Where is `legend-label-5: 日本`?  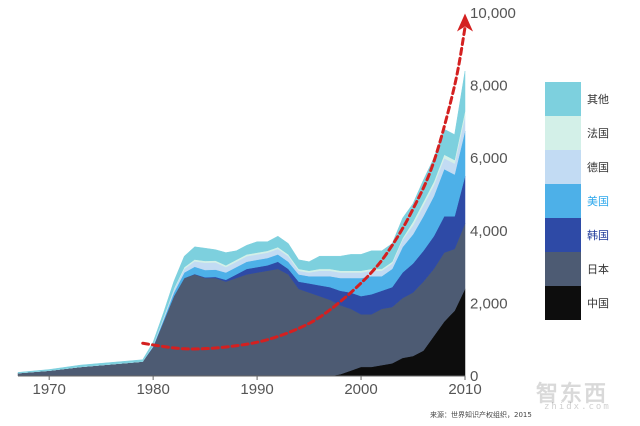
legend-label-5: 日本 is located at coordinates (598, 269).